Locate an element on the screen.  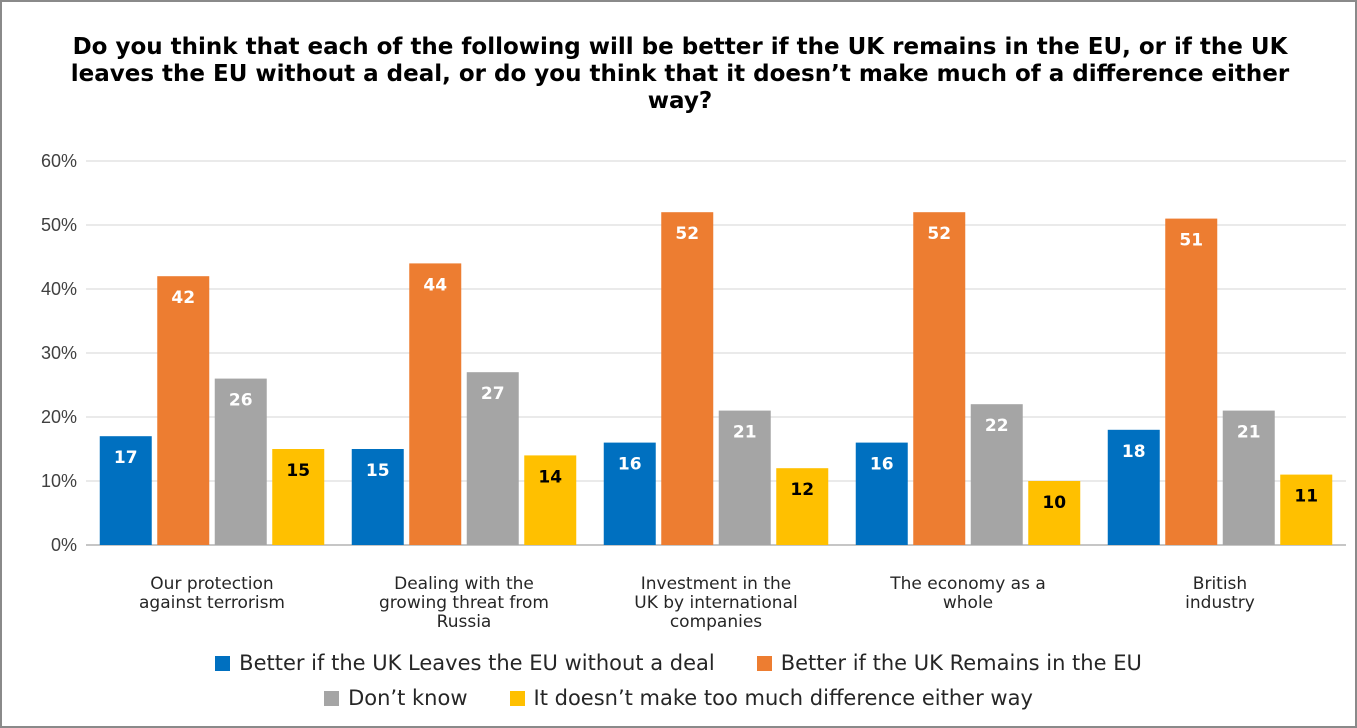
data-label: 44 is located at coordinates (435, 285).